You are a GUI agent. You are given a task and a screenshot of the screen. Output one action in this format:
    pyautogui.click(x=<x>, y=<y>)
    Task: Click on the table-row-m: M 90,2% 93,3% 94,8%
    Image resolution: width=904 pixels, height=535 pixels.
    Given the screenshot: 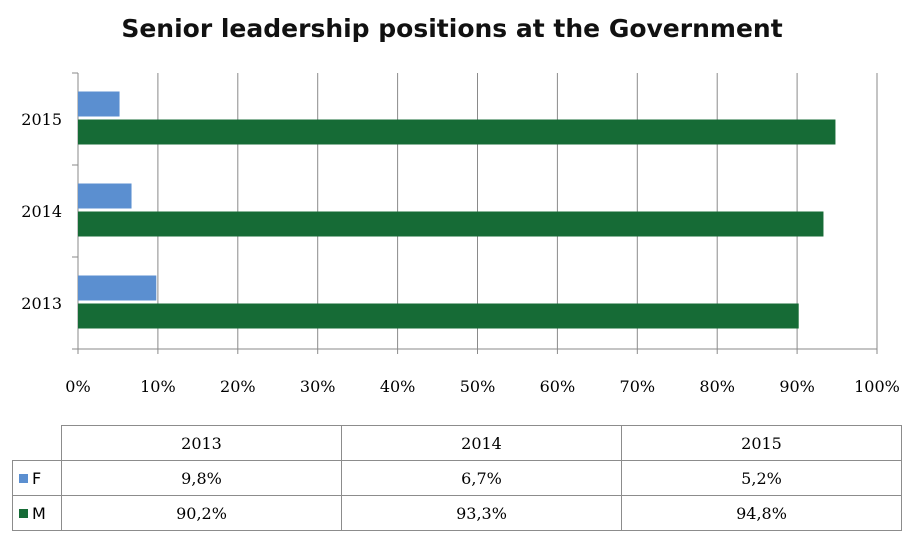 What is the action you would take?
    pyautogui.click(x=457, y=513)
    